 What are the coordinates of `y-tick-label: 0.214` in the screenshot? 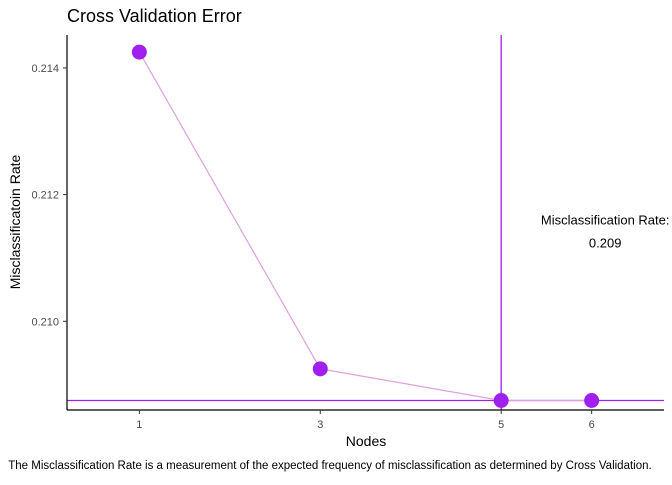 It's located at (45, 69).